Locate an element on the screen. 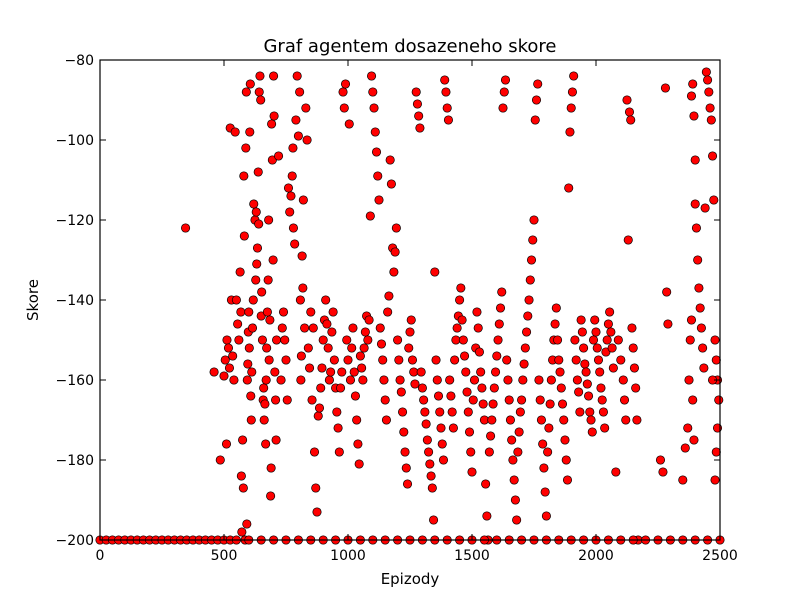  y-tick-label: −180 is located at coordinates (75, 461).